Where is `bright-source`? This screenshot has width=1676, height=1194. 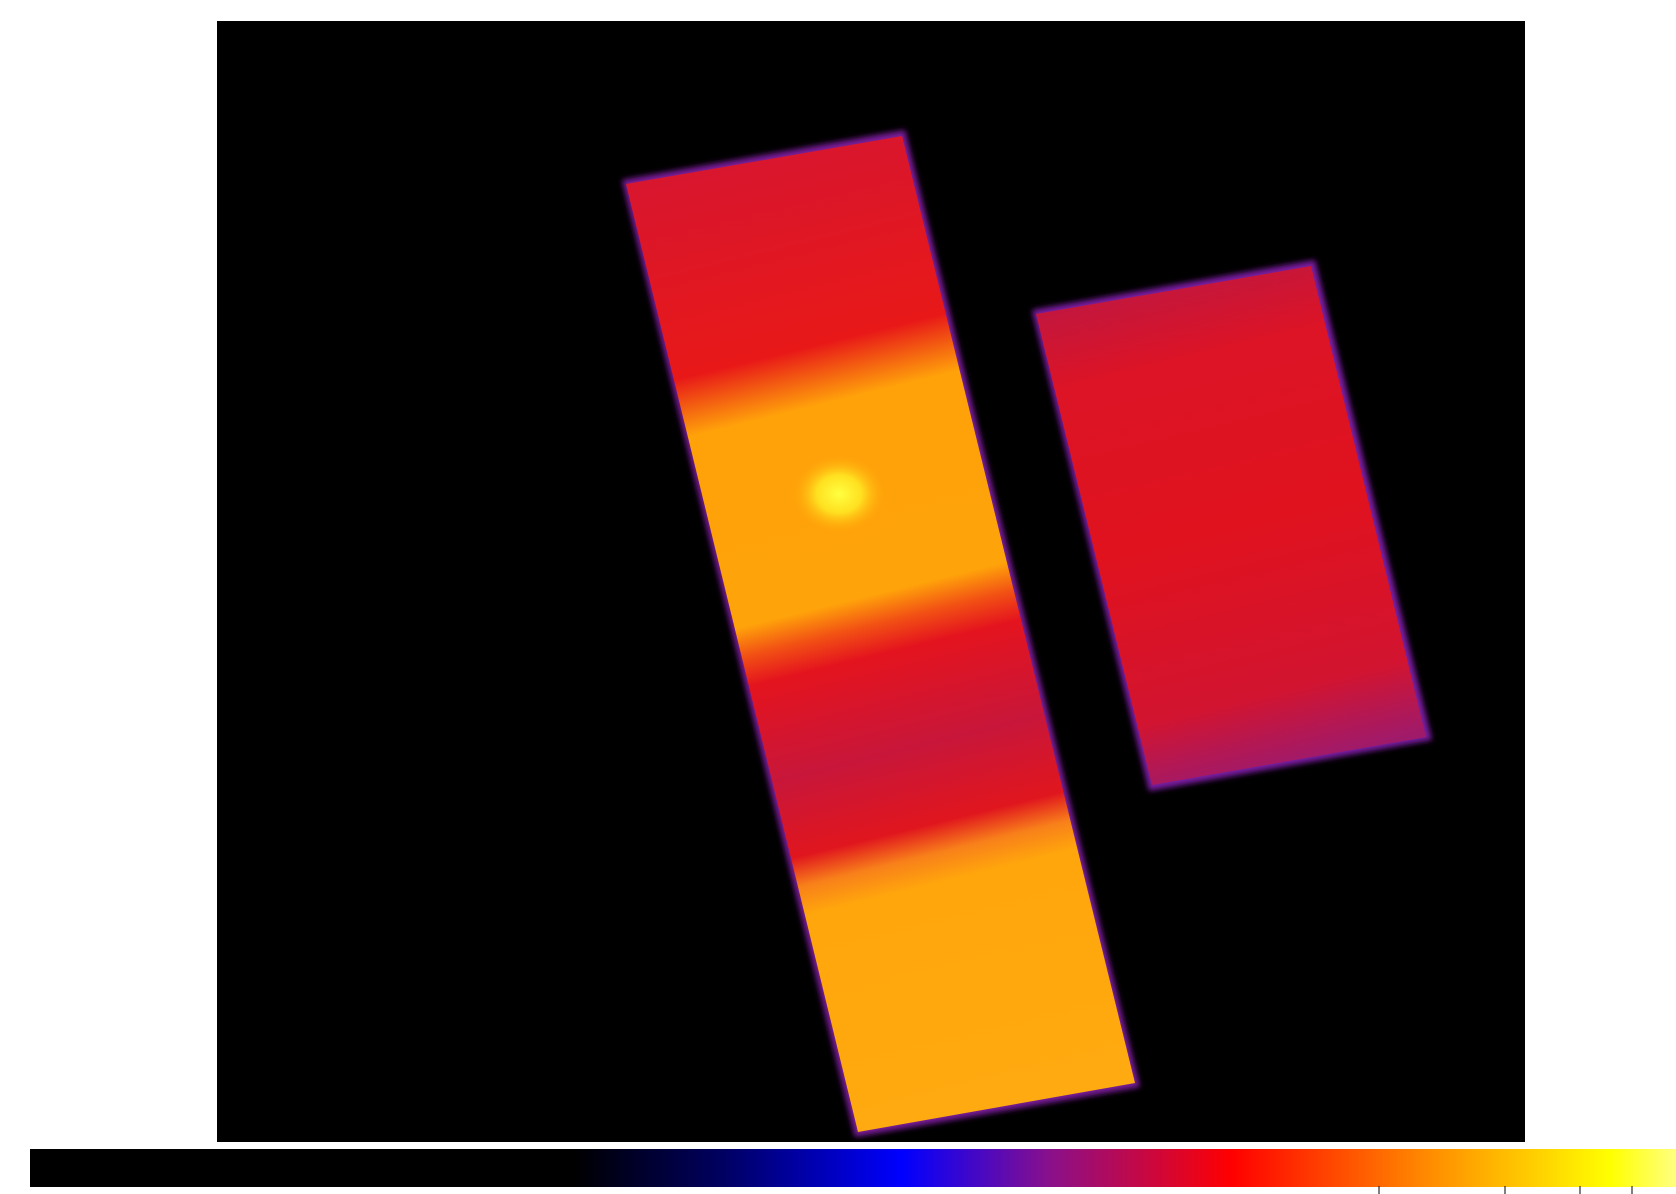
bright-source is located at coordinates (839, 494).